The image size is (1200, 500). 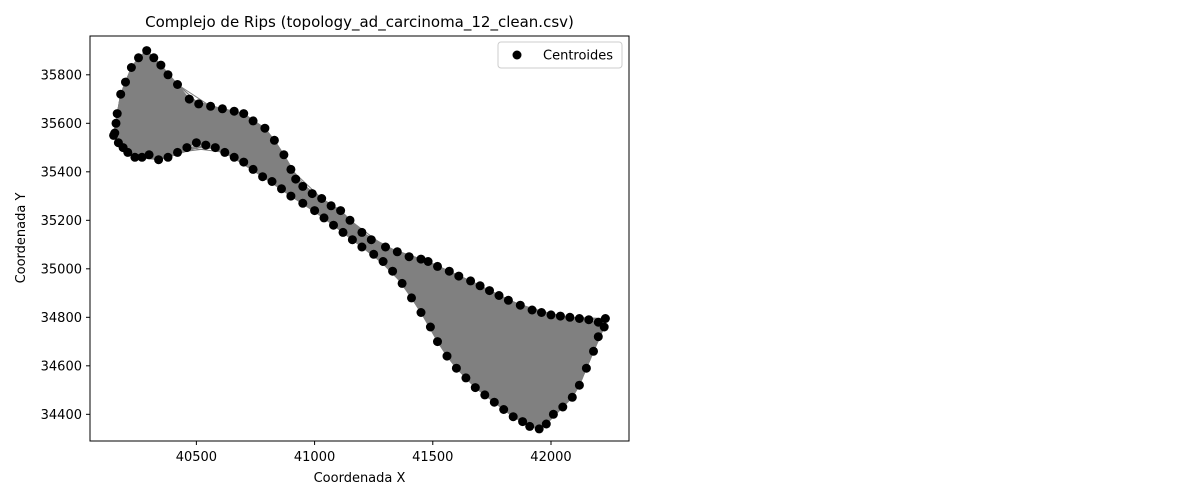 What do you see at coordinates (61, 221) in the screenshot?
I see `y-tick-label: 35200` at bounding box center [61, 221].